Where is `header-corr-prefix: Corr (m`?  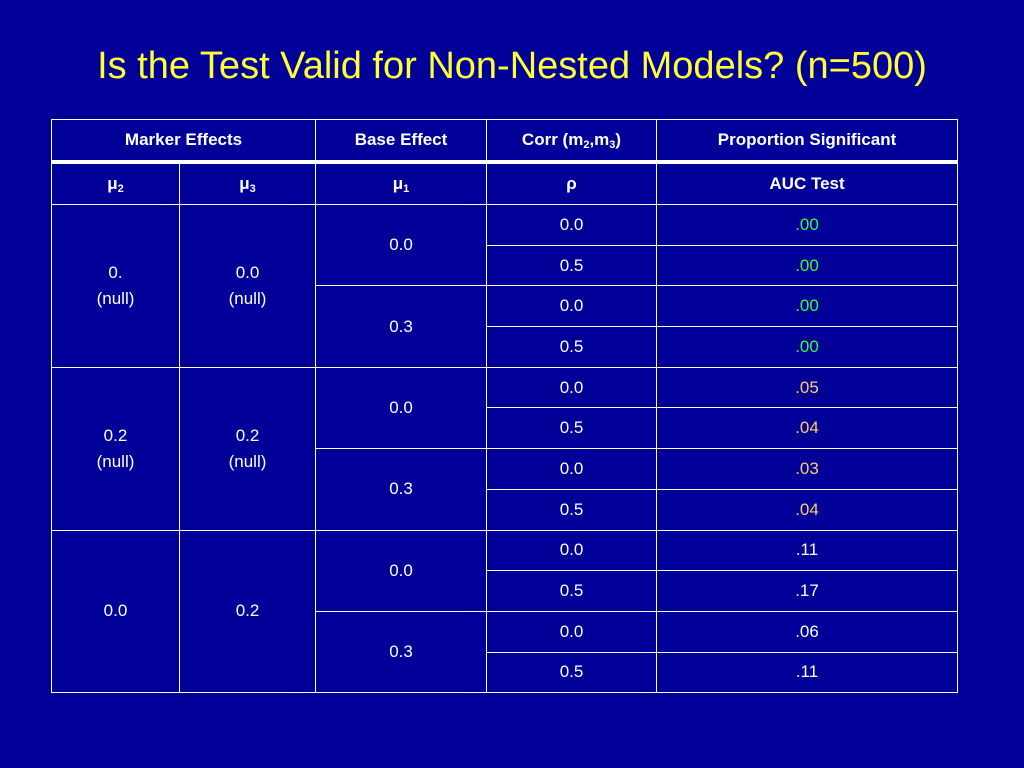
header-corr-prefix: Corr (m is located at coordinates (552, 139).